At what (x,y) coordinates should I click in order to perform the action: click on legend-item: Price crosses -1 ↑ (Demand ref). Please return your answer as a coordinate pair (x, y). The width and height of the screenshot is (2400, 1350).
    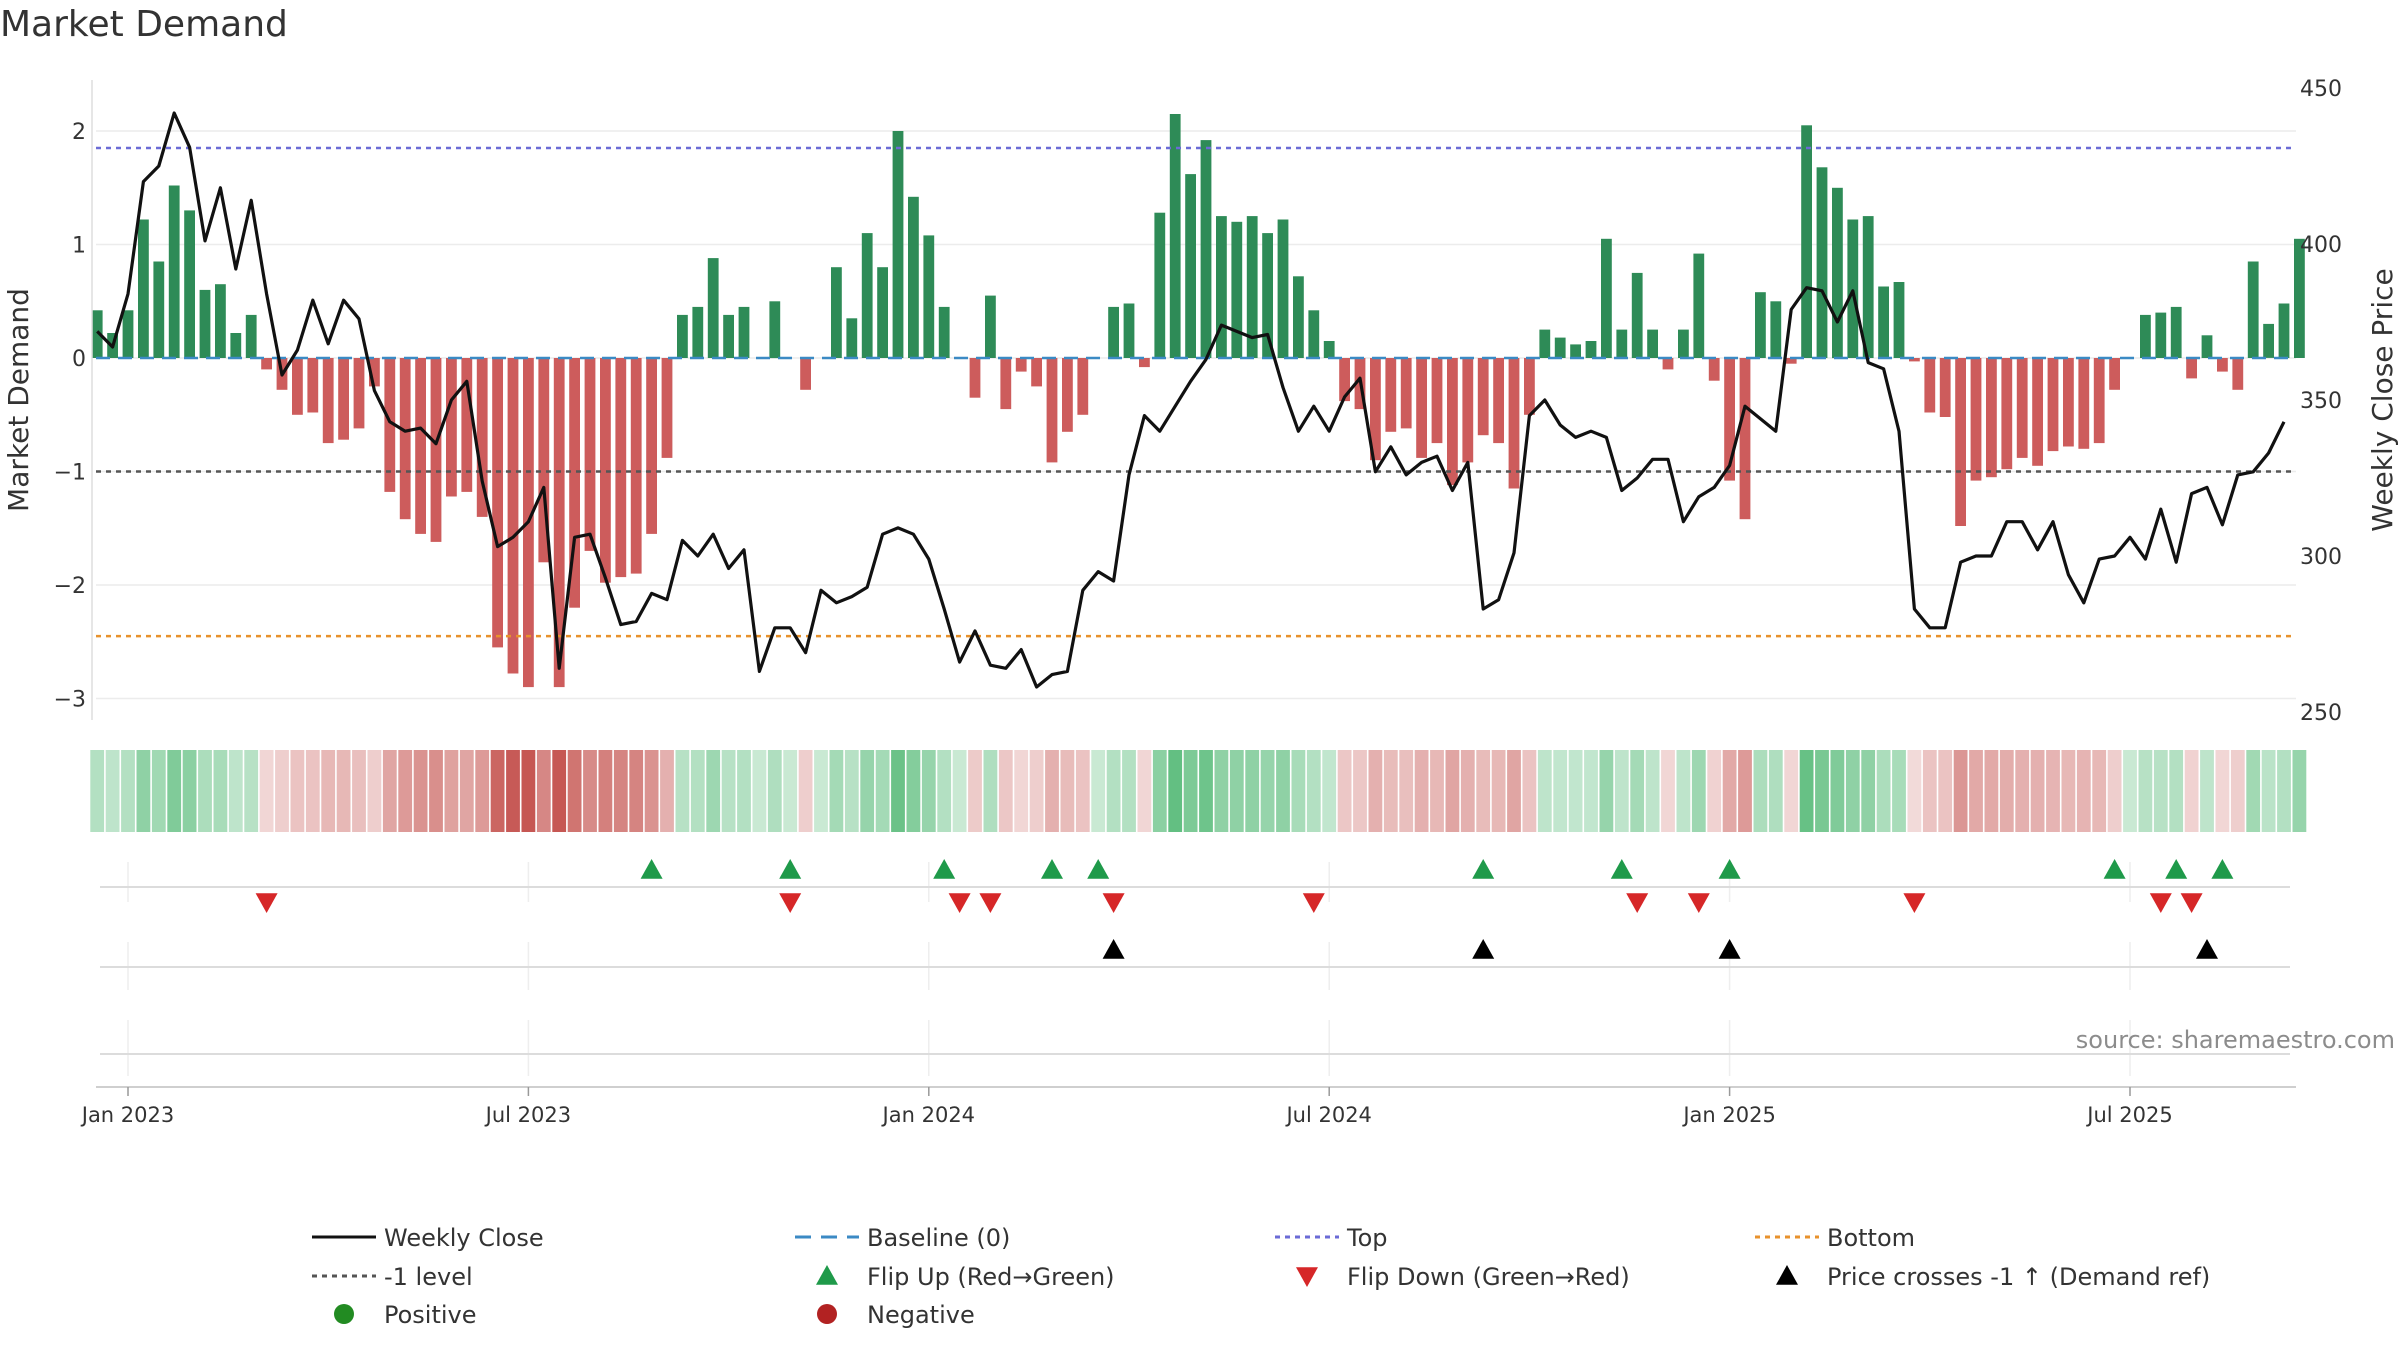
    Looking at the image, I should click on (1993, 1277).